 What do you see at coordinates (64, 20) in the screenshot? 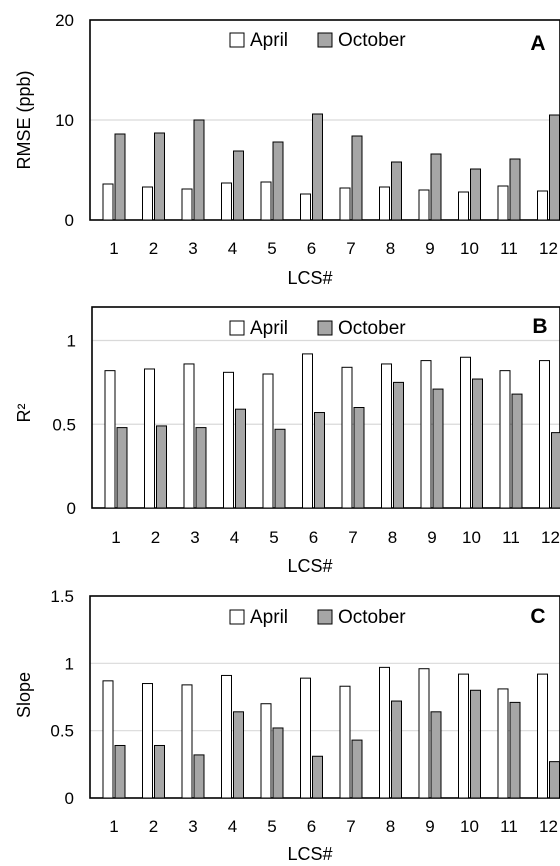
I see `y-tick-label: 20` at bounding box center [64, 20].